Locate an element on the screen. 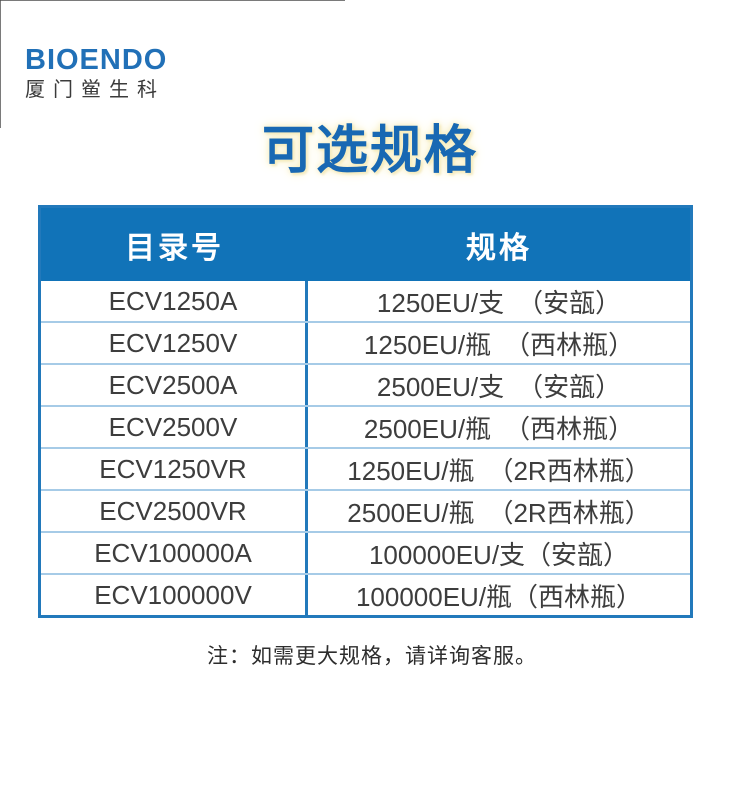  spec-cell: 2500EU/支 （安瓿） is located at coordinates (499, 386).